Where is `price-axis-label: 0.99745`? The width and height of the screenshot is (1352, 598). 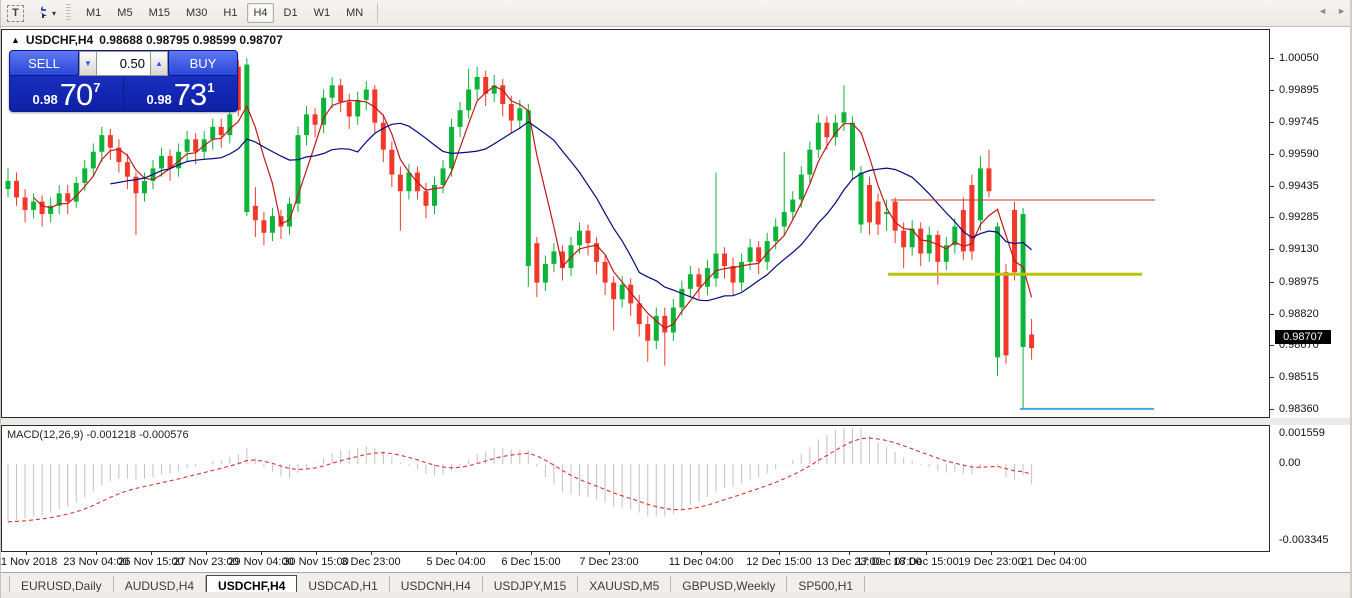
price-axis-label: 0.99745 is located at coordinates (1299, 121).